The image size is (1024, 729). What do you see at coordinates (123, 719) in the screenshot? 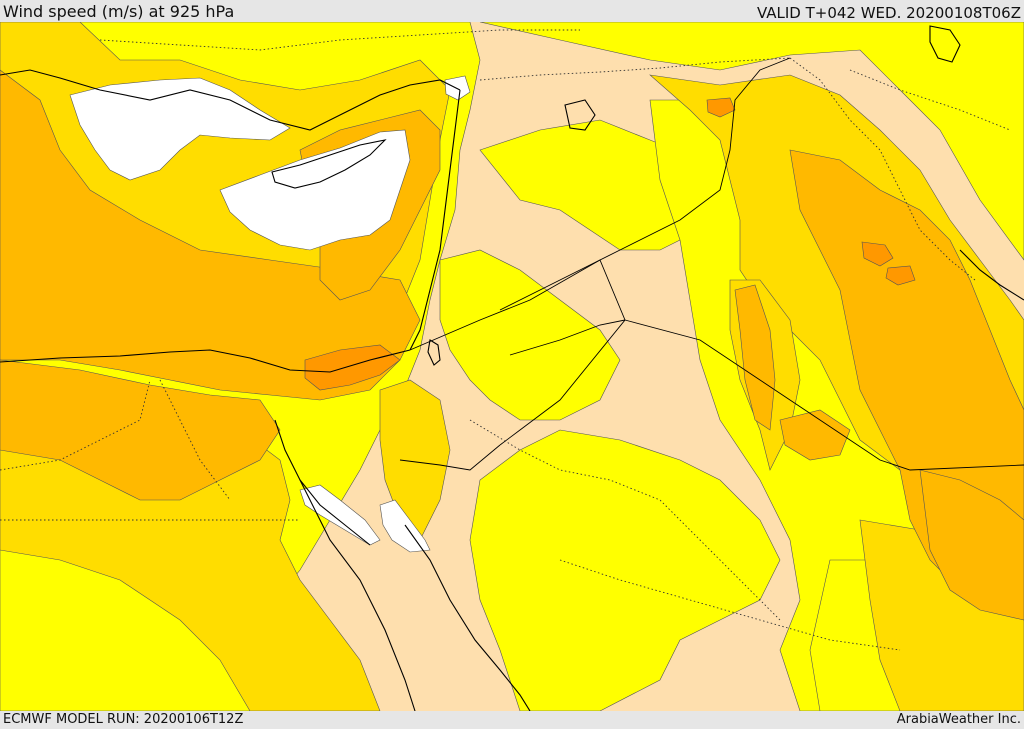
I see `model-run-label: ECMWF MODEL RUN: 20200106T12Z` at bounding box center [123, 719].